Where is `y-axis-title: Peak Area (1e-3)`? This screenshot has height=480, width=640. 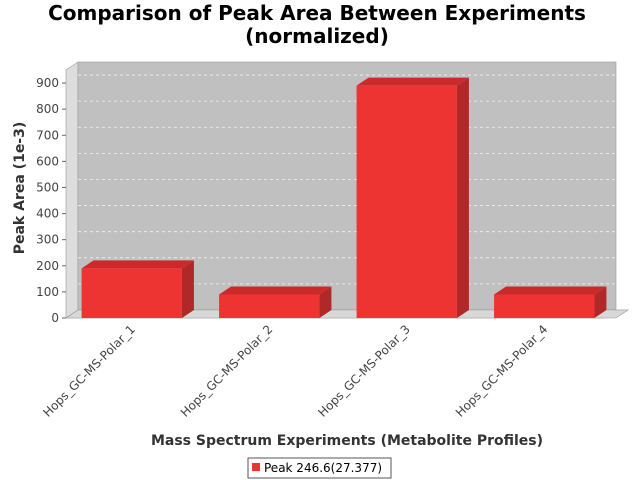 y-axis-title: Peak Area (1e-3) is located at coordinates (20, 188).